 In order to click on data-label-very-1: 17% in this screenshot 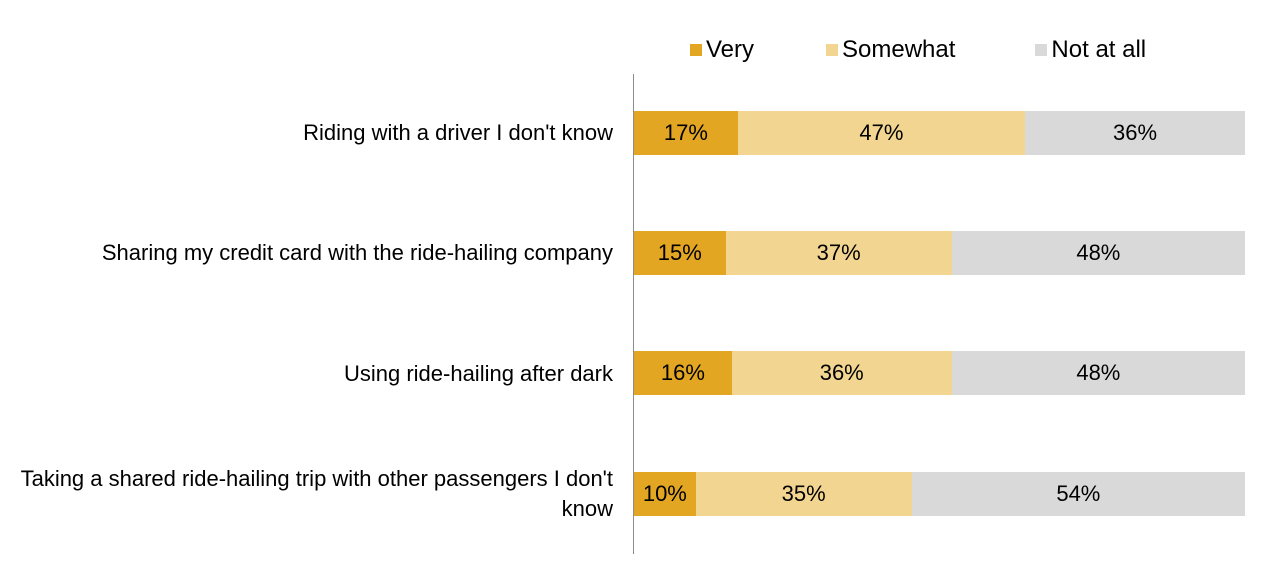, I will do `click(685, 132)`.